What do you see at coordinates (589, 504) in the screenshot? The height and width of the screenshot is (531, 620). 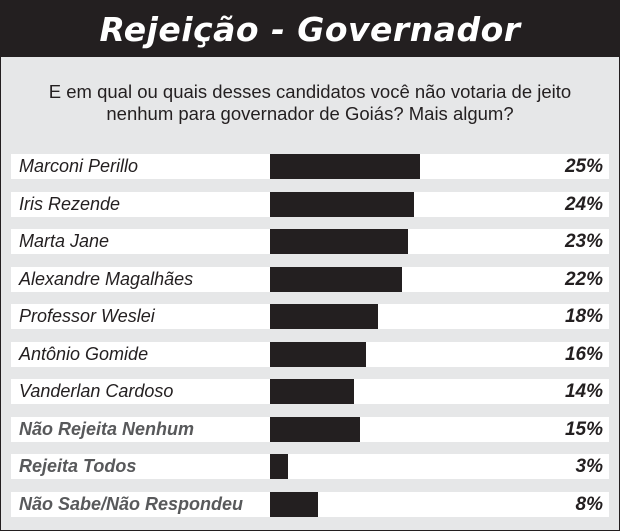 I see `value-label: 8%` at bounding box center [589, 504].